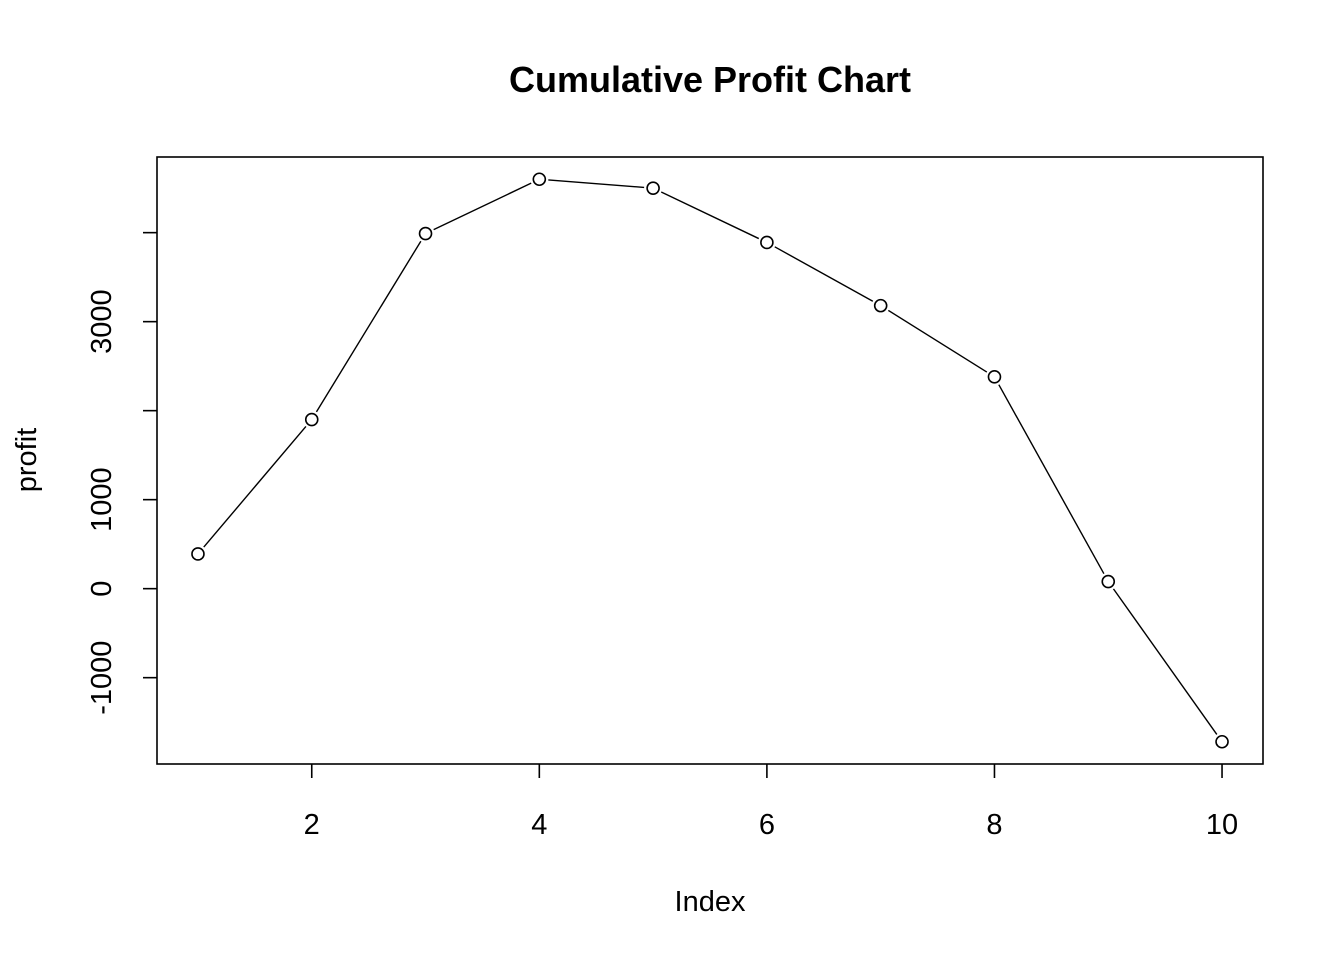 The image size is (1344, 960). I want to click on x-tick-label: 6, so click(767, 825).